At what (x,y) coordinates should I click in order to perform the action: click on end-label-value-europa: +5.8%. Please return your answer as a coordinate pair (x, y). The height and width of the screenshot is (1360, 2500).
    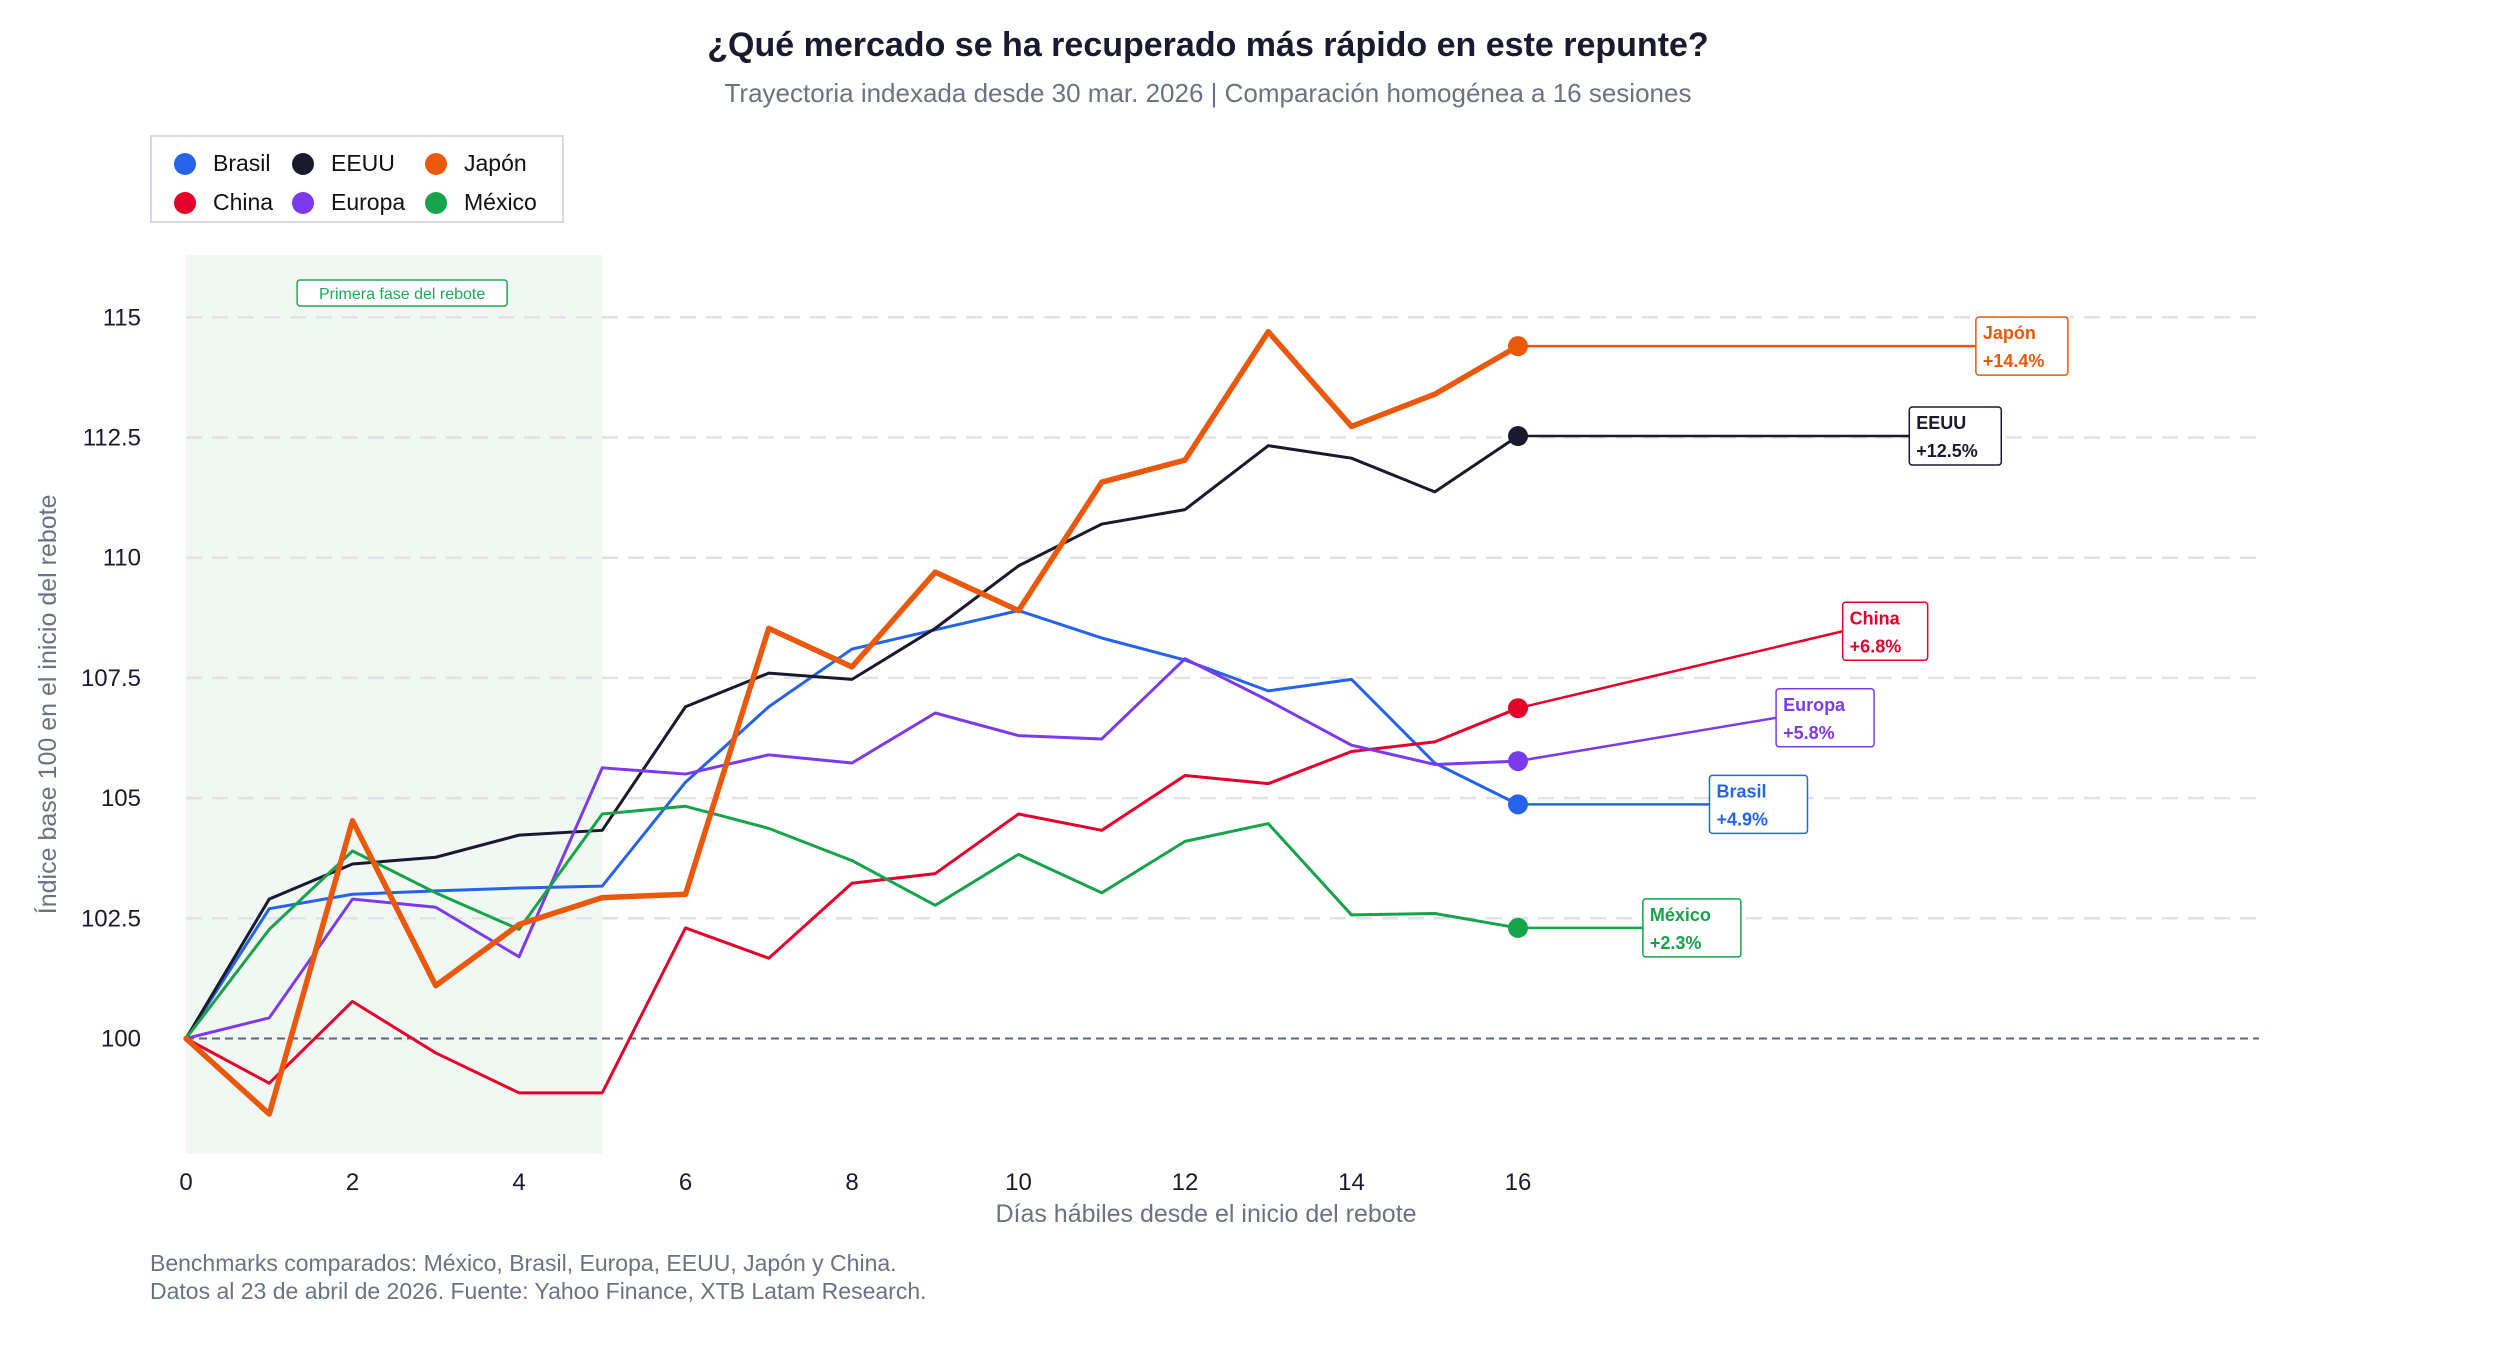
    Looking at the image, I should click on (1809, 733).